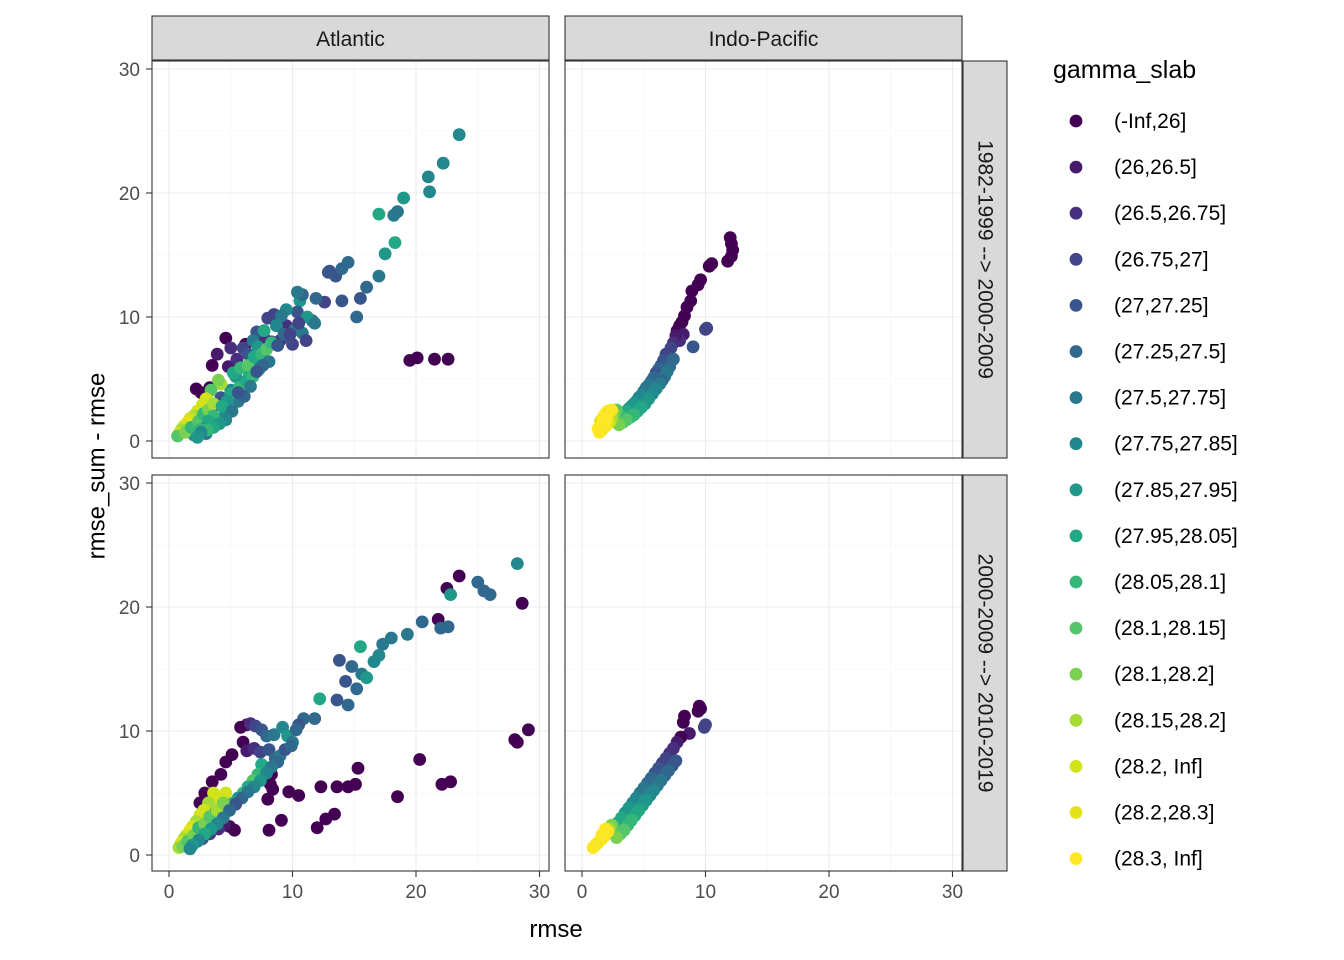  I want to click on legend-item: (28.1,28.15], so click(1147, 628).